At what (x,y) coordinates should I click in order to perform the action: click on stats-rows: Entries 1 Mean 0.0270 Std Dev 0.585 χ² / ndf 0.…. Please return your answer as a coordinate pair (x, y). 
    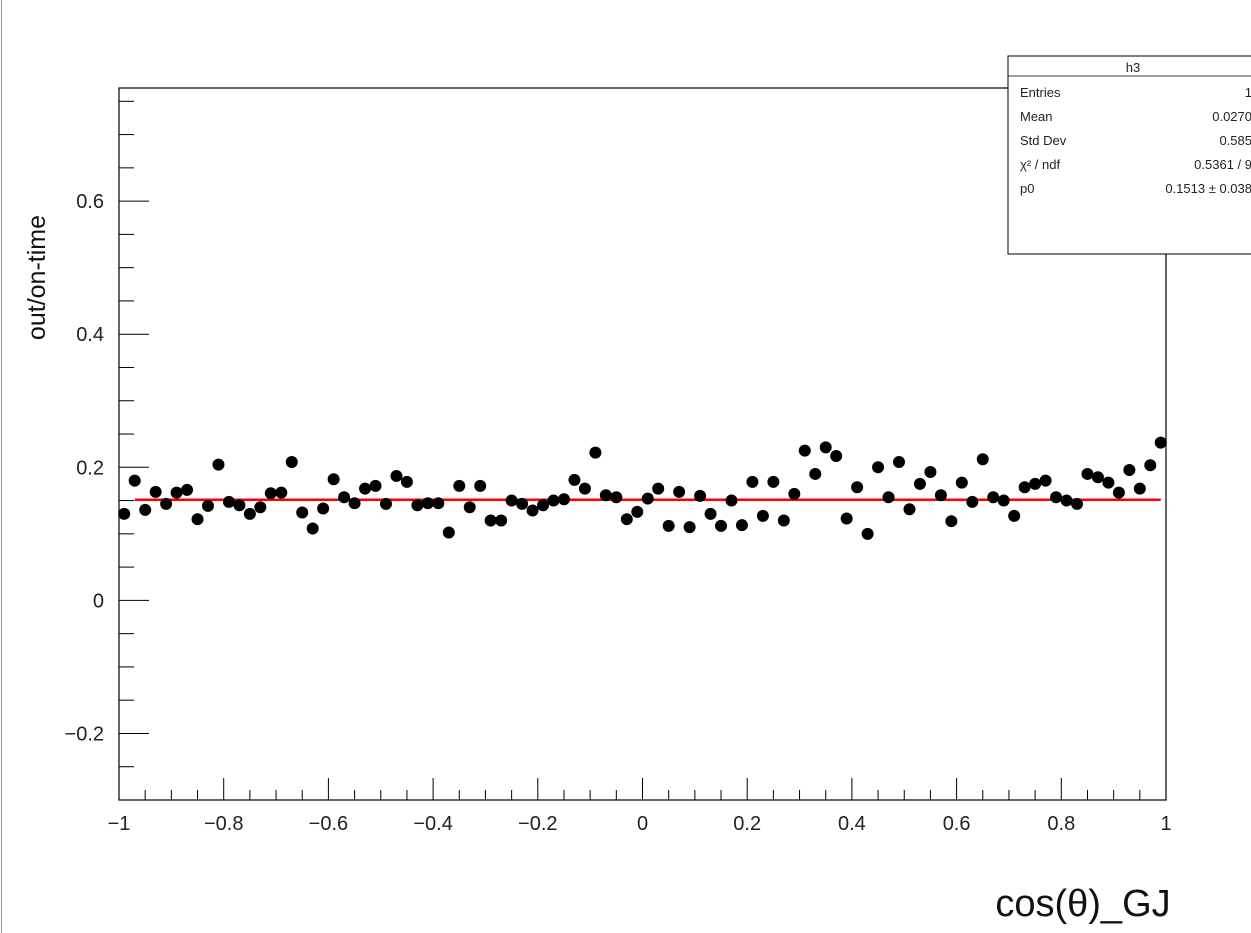
    Looking at the image, I should click on (1135, 140).